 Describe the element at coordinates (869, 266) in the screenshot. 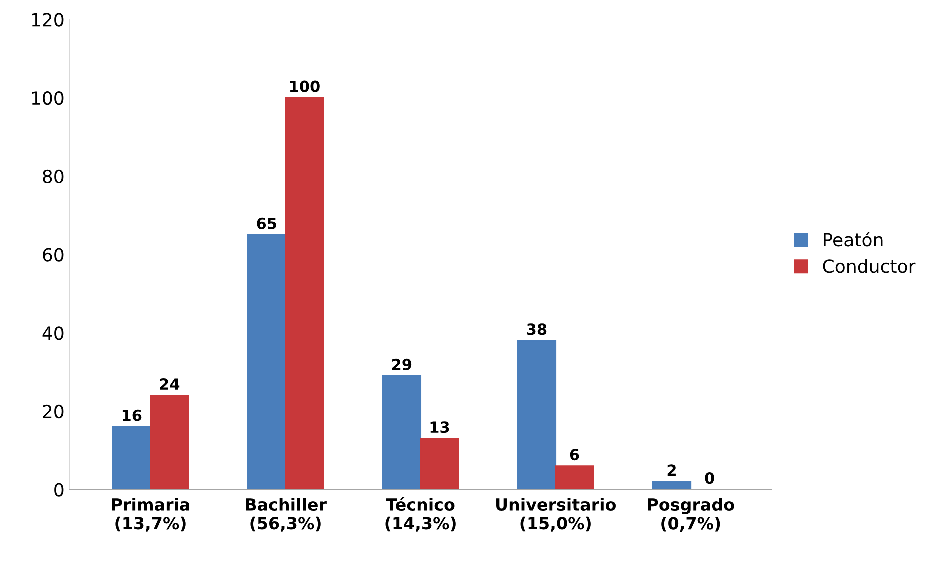

I see `legend-label: Conductor` at that location.